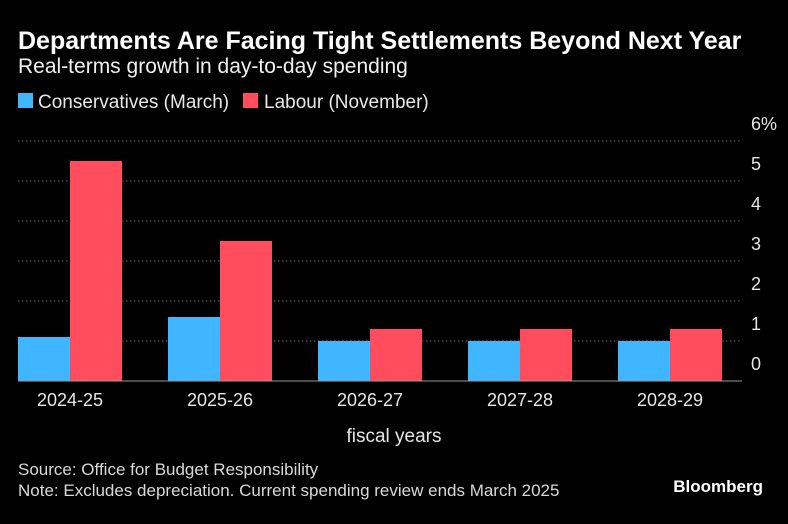 This screenshot has width=788, height=524. I want to click on y-tick-label-4: 4, so click(756, 204).